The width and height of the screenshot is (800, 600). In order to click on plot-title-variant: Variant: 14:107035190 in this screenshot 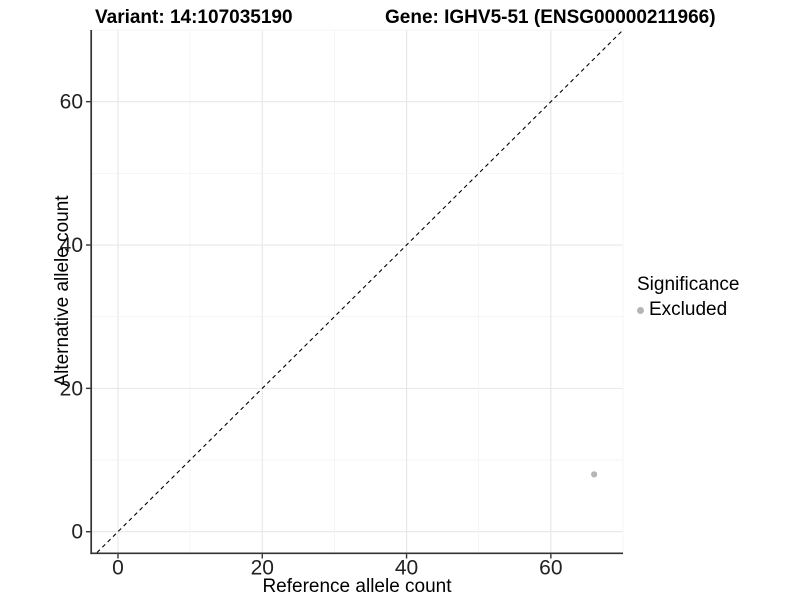, I will do `click(194, 17)`.